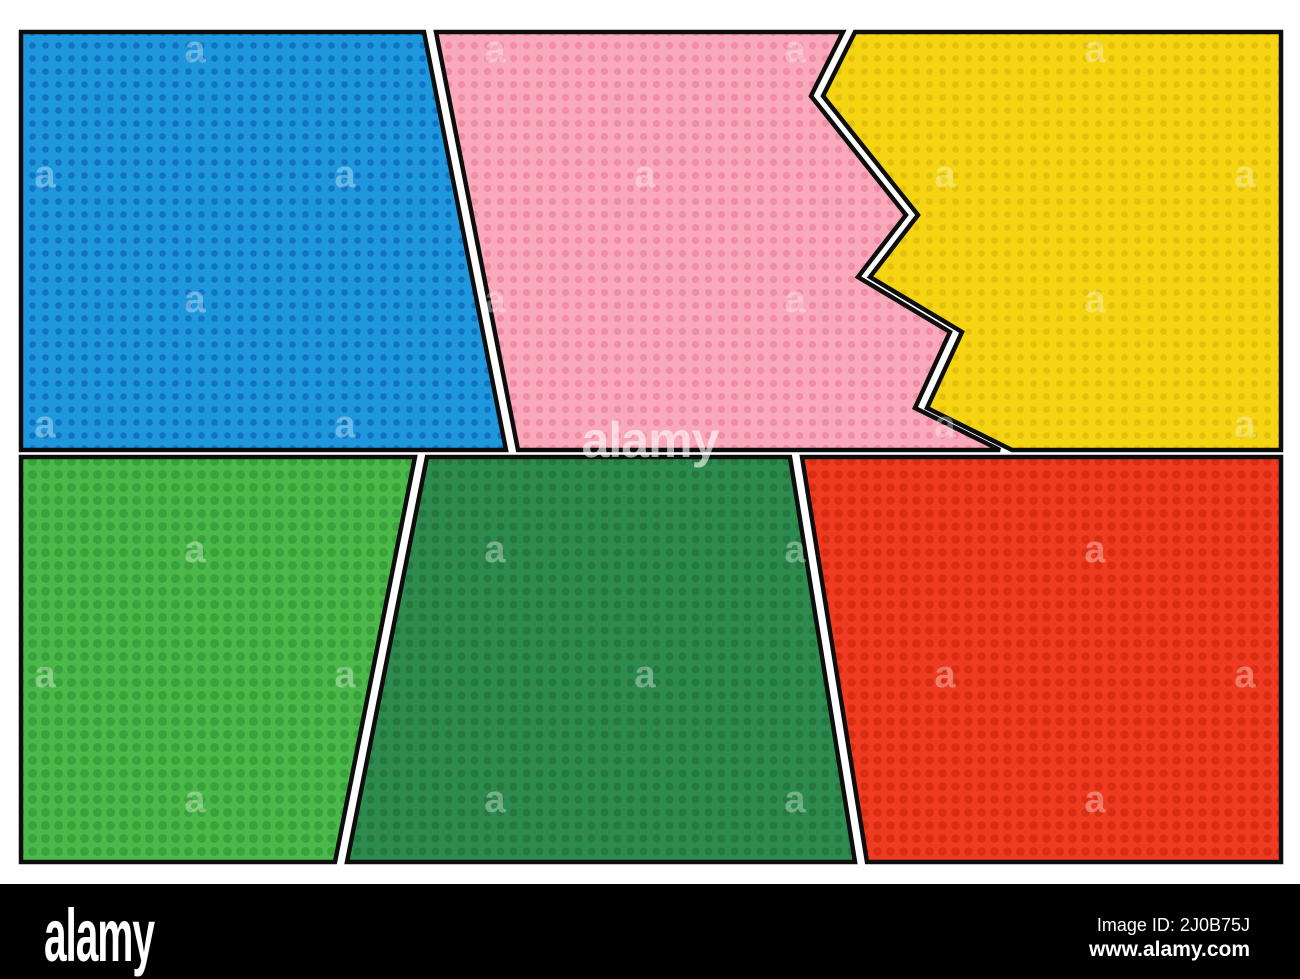 This screenshot has height=979, width=1300. I want to click on alamy-logo: alamy, so click(99, 936).